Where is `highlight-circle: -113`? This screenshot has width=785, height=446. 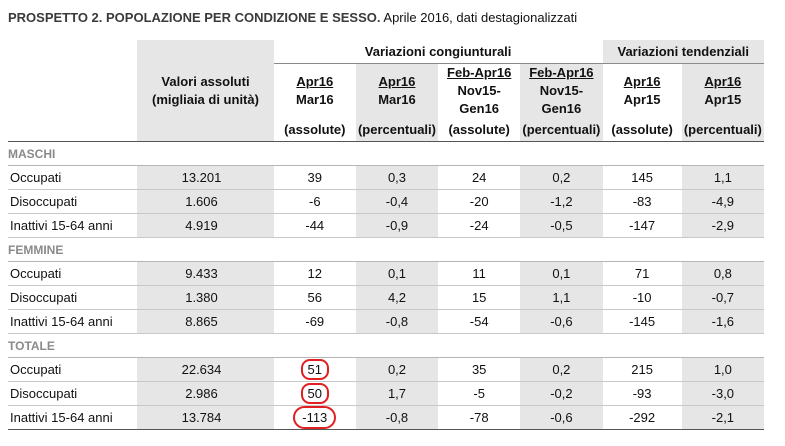
highlight-circle: -113 is located at coordinates (315, 417).